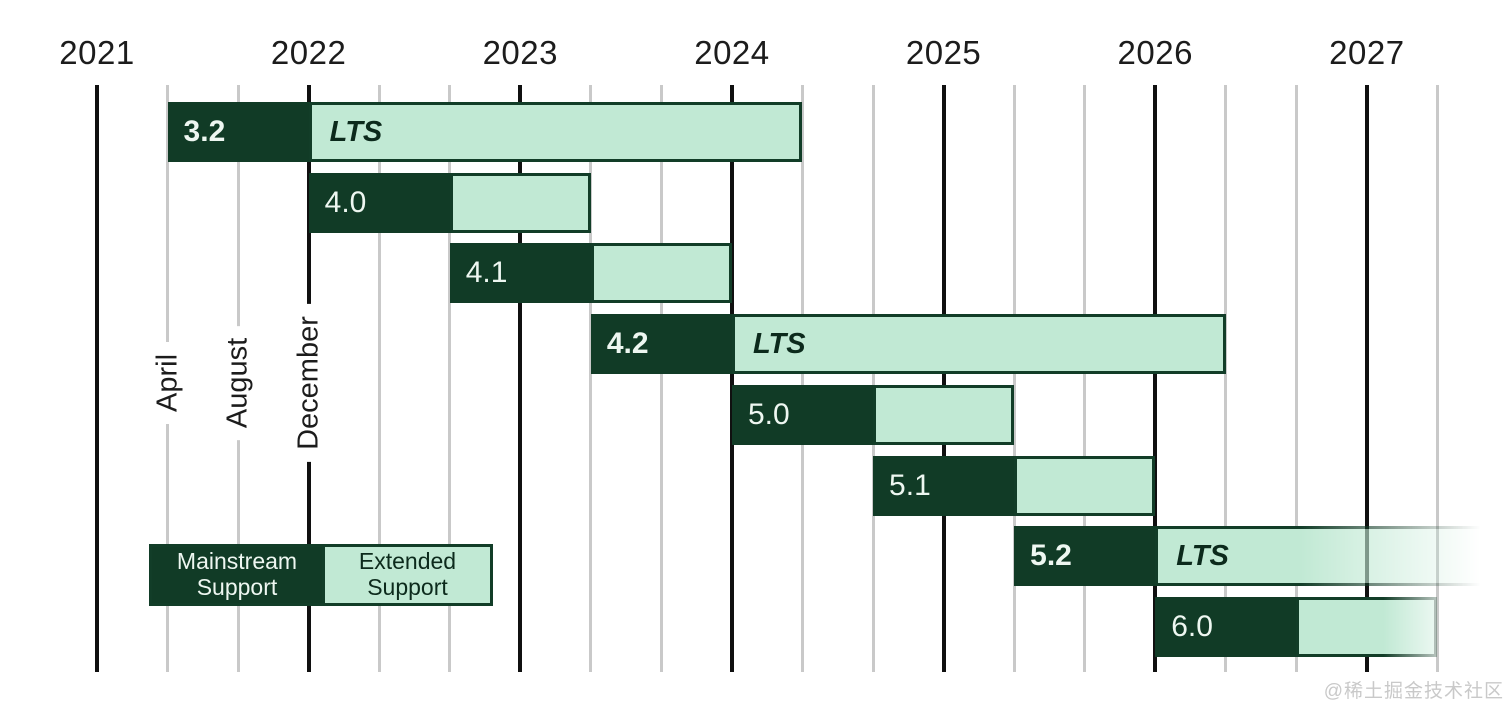 This screenshot has width=1512, height=720. I want to click on year-tick-label: 2027, so click(1367, 52).